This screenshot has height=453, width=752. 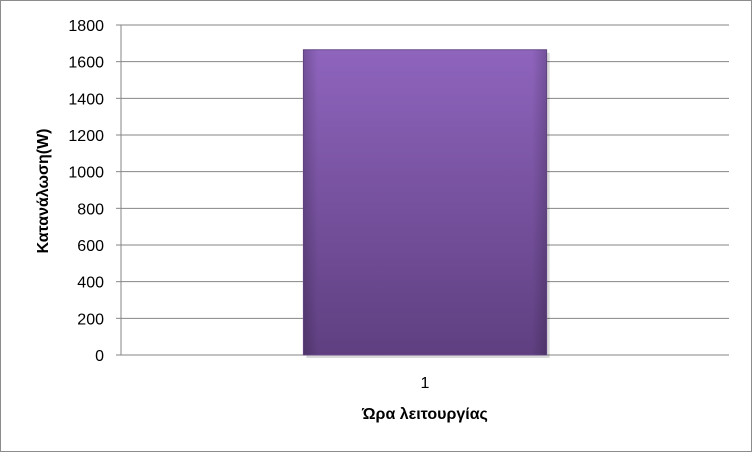 I want to click on x-axis-title: Ώρα λειτουργίας, so click(x=424, y=414).